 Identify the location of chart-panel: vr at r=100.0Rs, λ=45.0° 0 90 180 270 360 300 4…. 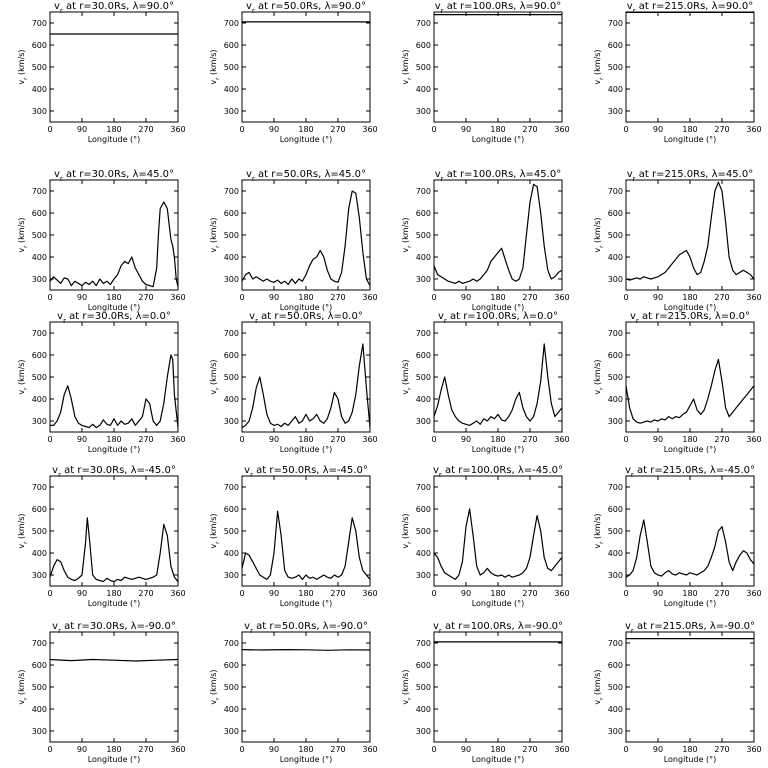
(485, 240).